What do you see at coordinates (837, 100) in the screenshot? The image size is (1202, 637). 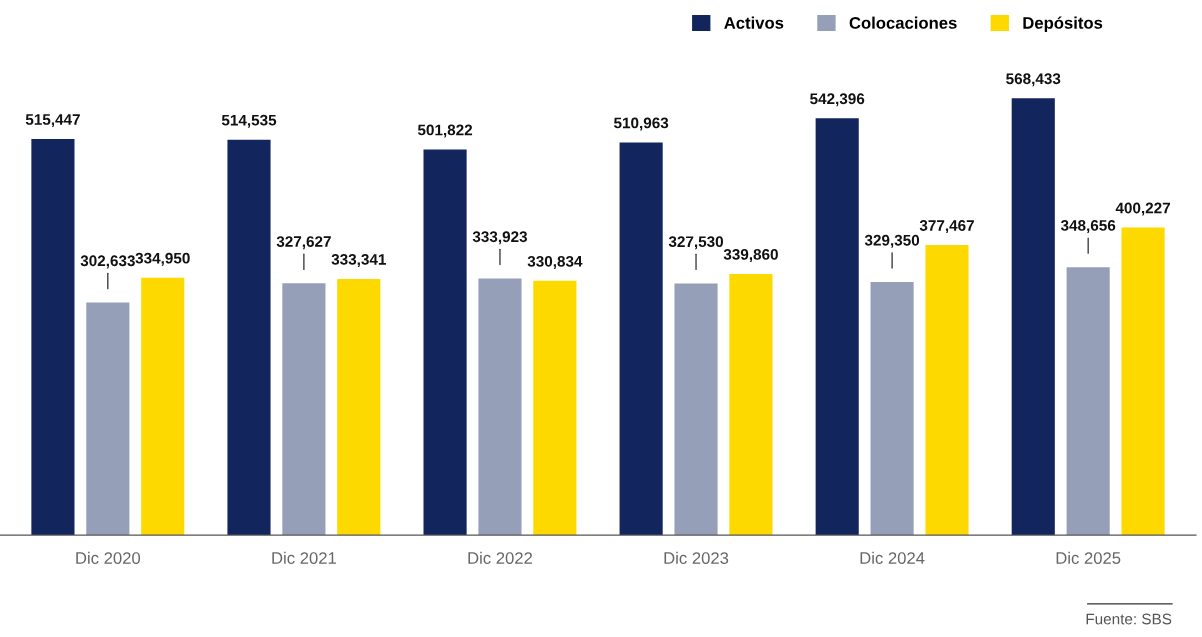 I see `data-label: 542,396` at bounding box center [837, 100].